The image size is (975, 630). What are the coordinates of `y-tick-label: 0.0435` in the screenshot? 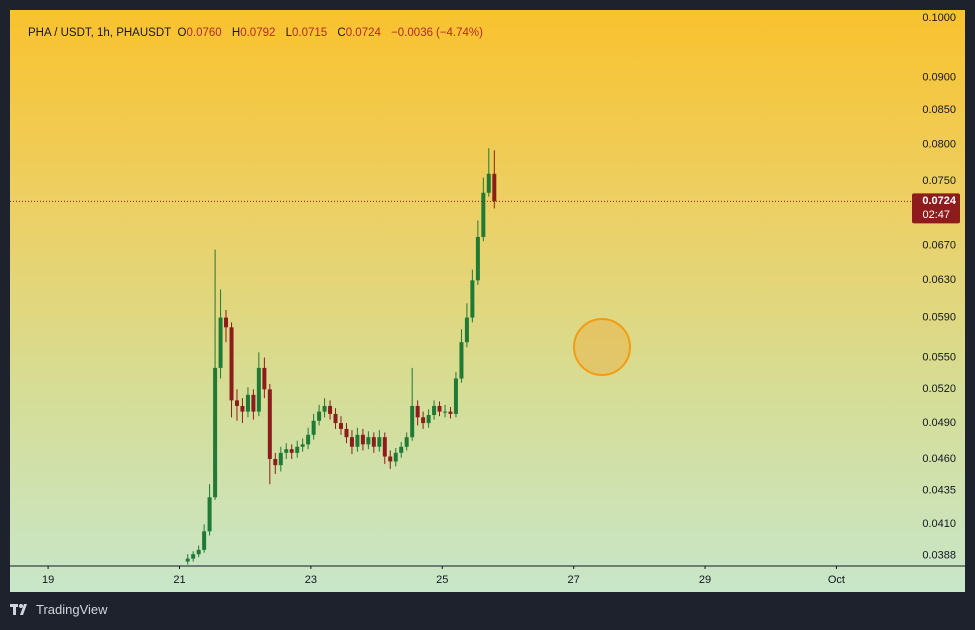 It's located at (939, 491).